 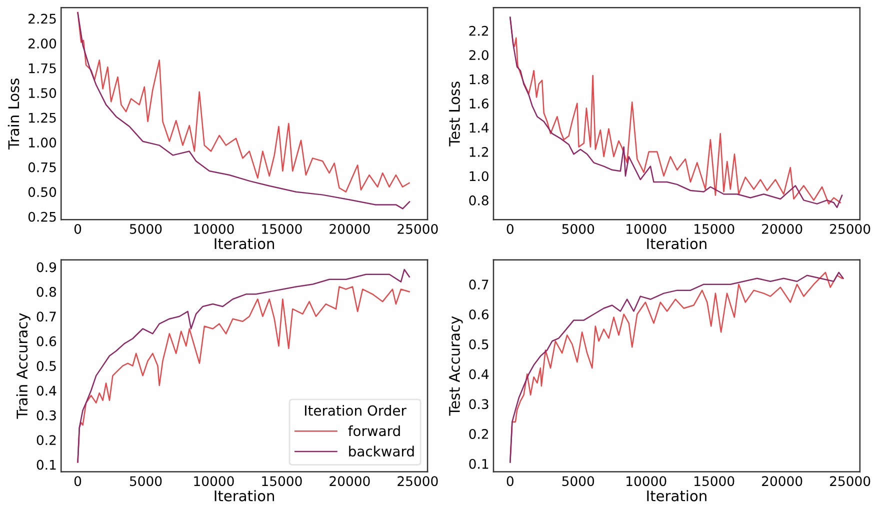 I want to click on y-tick-label: 0.9, so click(x=46, y=267).